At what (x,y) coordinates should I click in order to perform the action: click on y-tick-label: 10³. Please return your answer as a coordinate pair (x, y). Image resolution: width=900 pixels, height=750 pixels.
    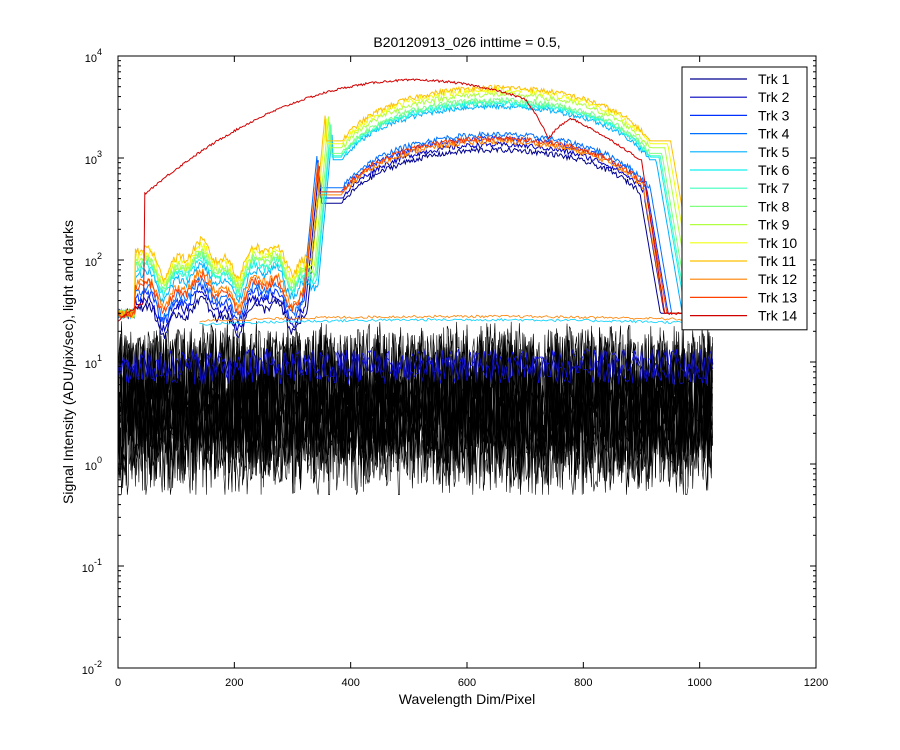
    Looking at the image, I should click on (93, 158).